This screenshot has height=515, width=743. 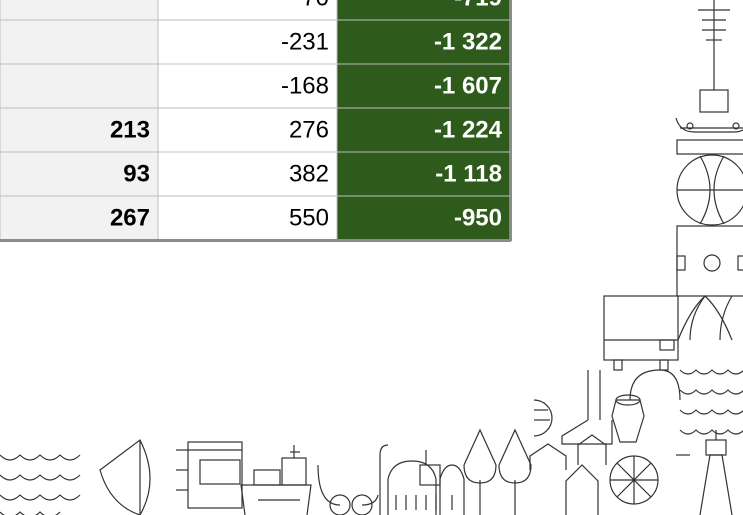 What do you see at coordinates (478, 217) in the screenshot?
I see `cell-text: -950` at bounding box center [478, 217].